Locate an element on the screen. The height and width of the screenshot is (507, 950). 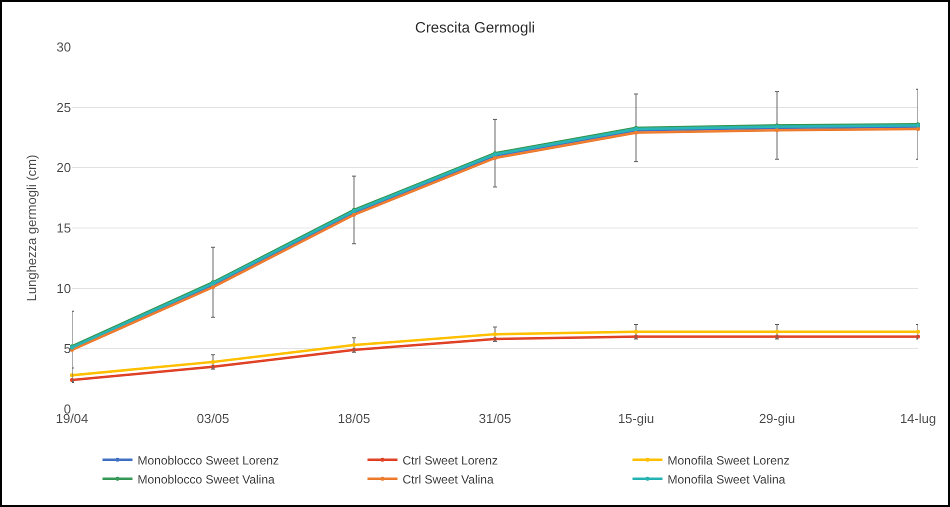
x-tick-label: 14-lug is located at coordinates (918, 418).